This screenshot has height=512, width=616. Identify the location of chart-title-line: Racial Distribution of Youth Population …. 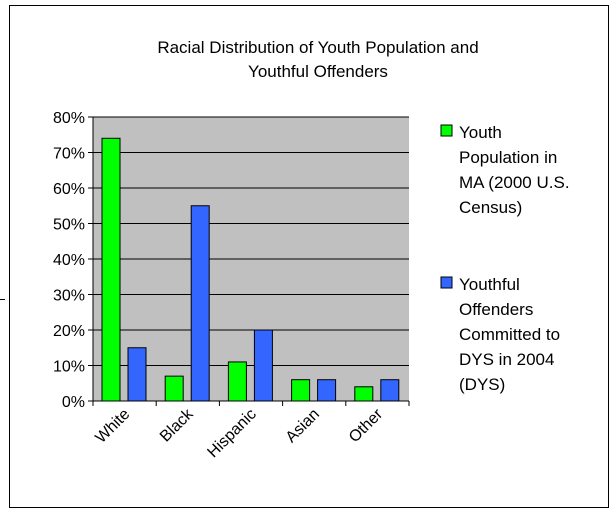
(317, 47).